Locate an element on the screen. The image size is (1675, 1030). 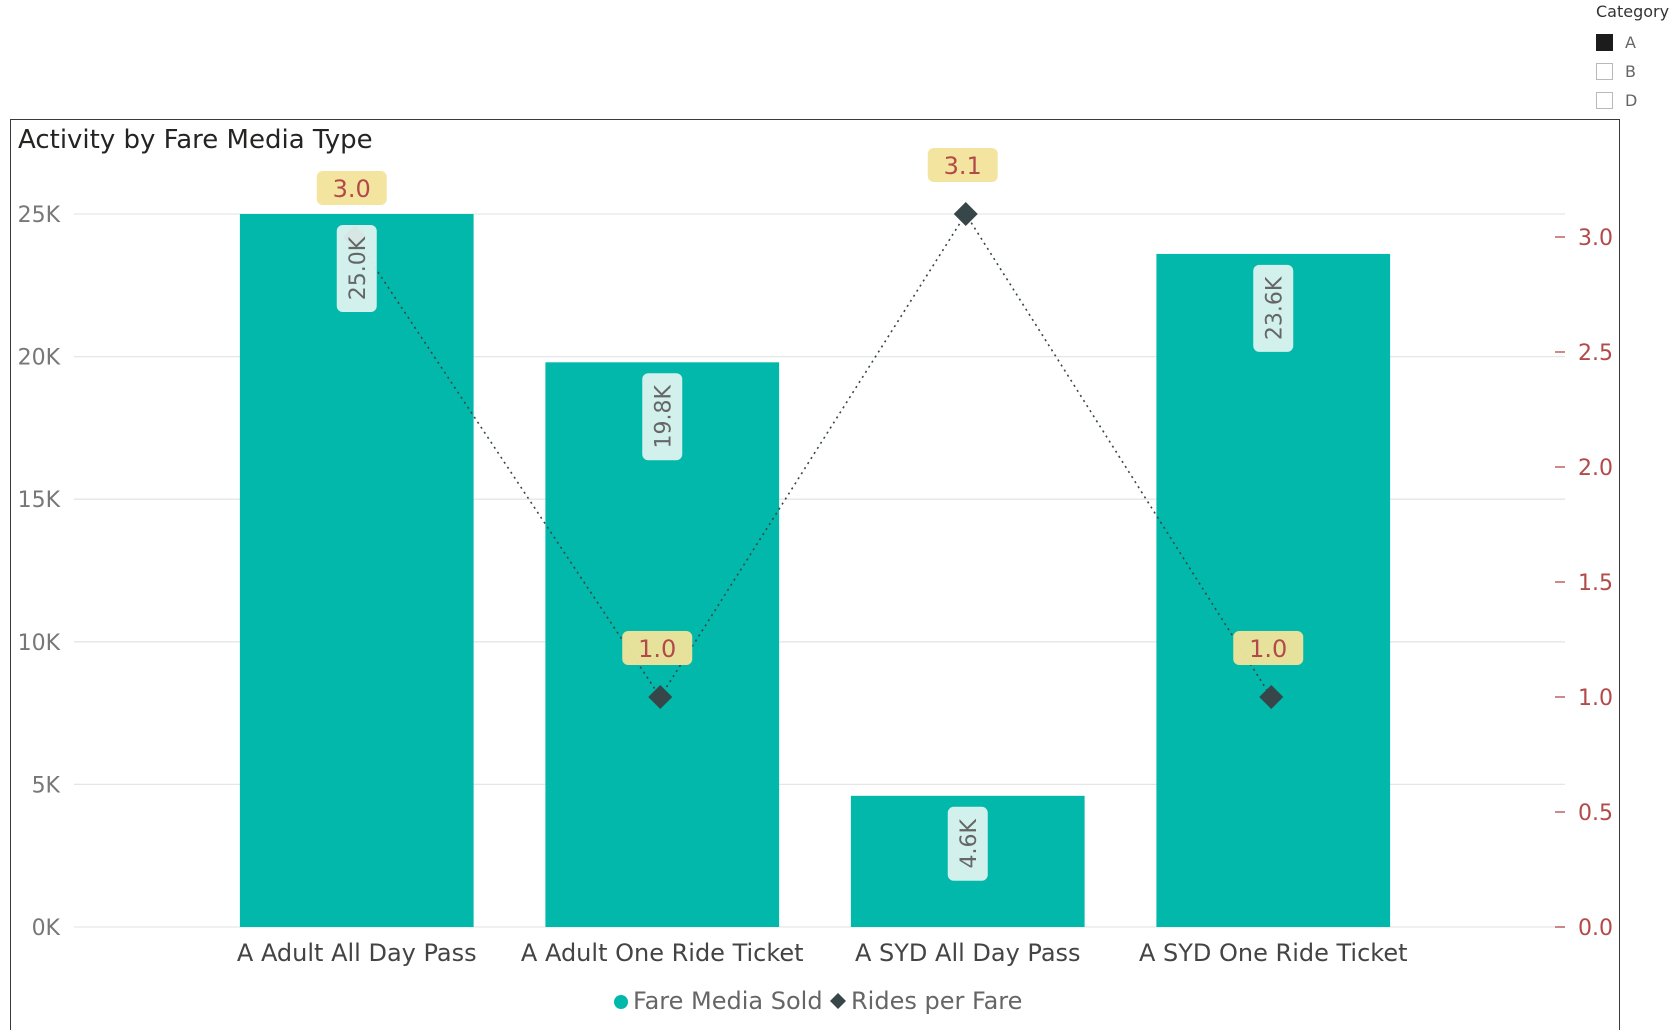
slicer-item-d: D is located at coordinates (1616, 100).